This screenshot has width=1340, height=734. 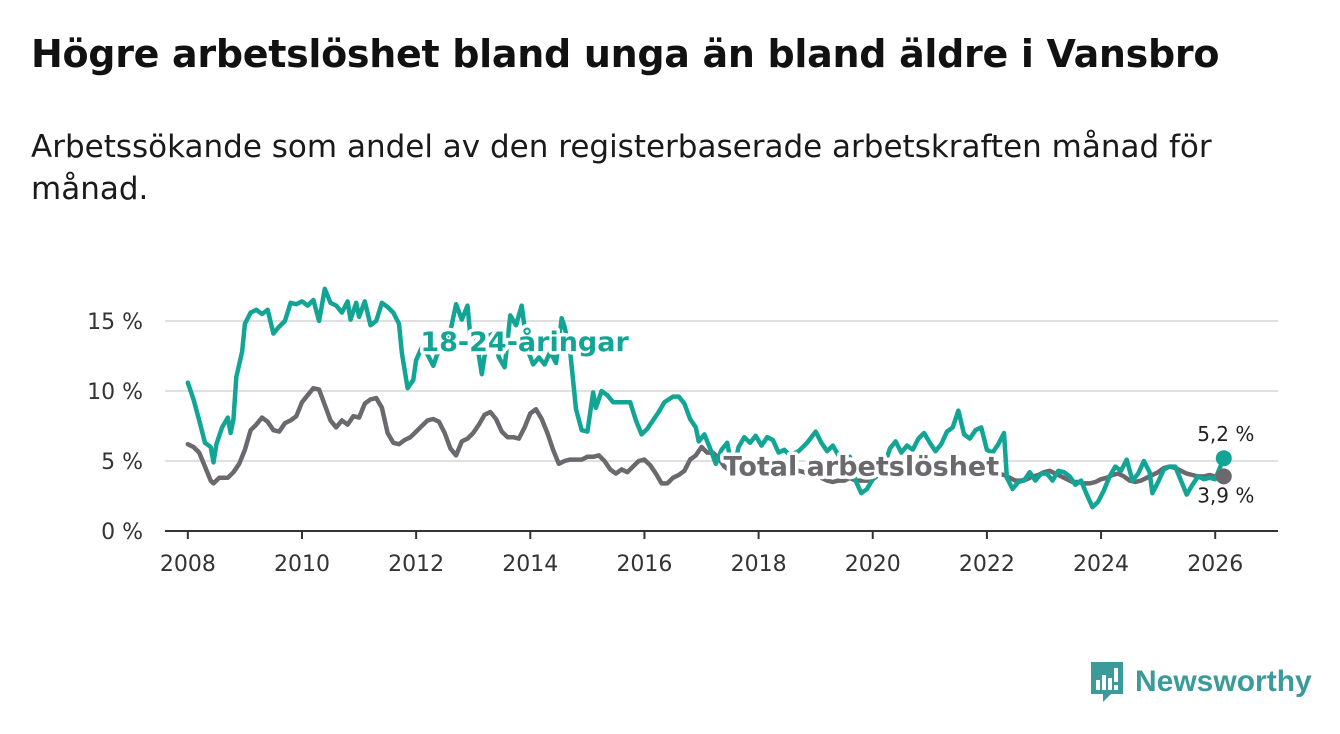 I want to click on x-tick-label: 2026, so click(x=1215, y=564).